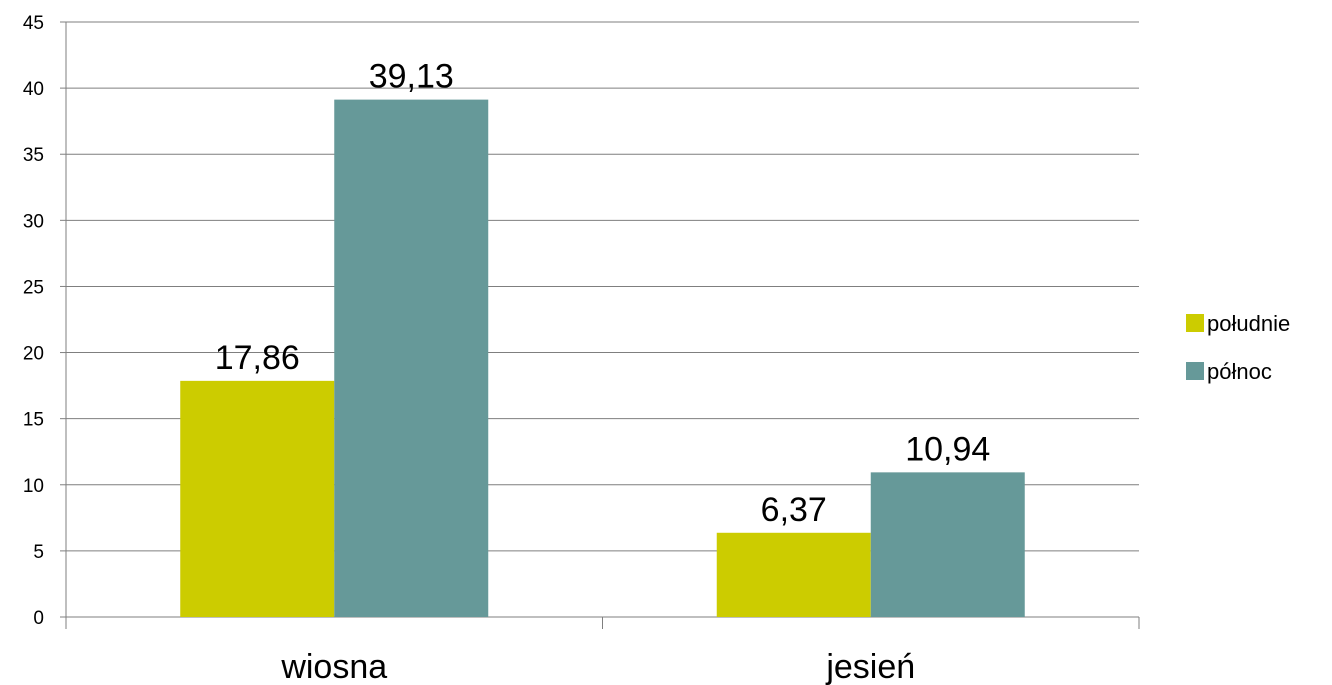 This screenshot has height=685, width=1332. Describe the element at coordinates (257, 358) in the screenshot. I see `data-label: 17,86` at that location.